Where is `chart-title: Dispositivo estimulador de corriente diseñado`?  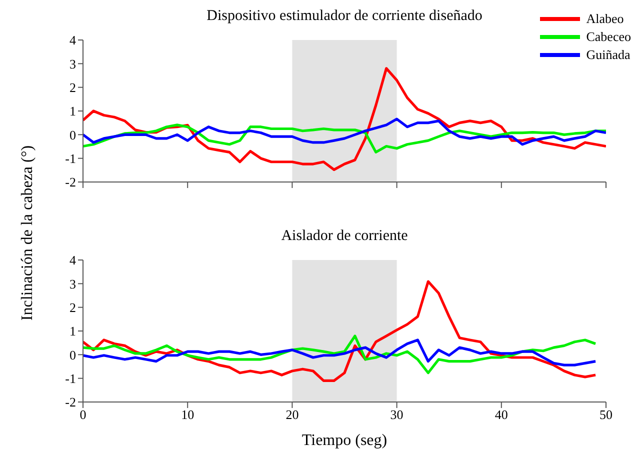 chart-title: Dispositivo estimulador de corriente diseñado is located at coordinates (344, 16).